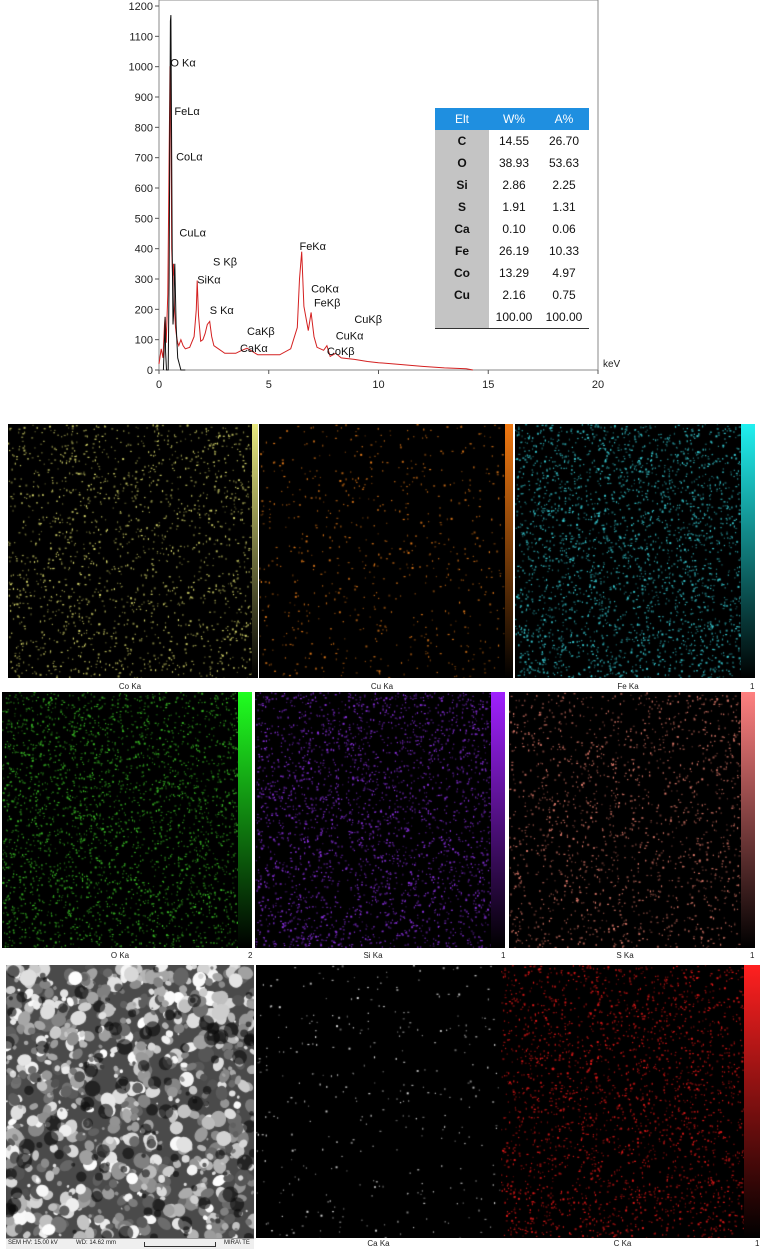 The height and width of the screenshot is (1251, 762). What do you see at coordinates (187, 112) in the screenshot?
I see `peak-label: FeLα` at bounding box center [187, 112].